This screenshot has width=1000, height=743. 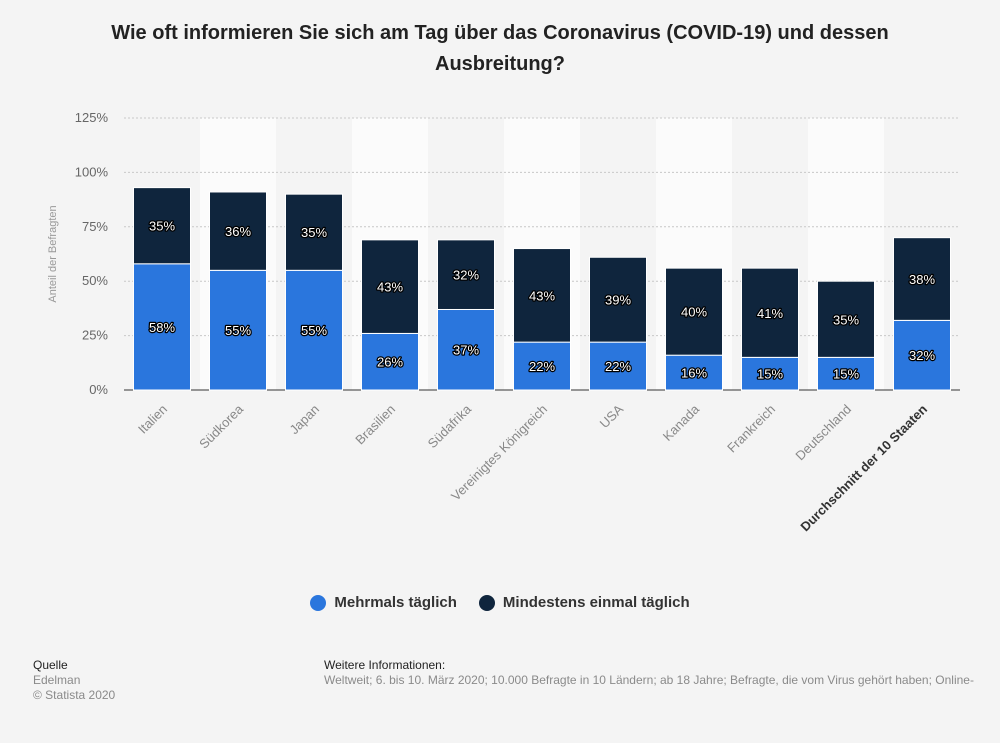 I want to click on x-tick-label: Kanada, so click(x=681, y=422).